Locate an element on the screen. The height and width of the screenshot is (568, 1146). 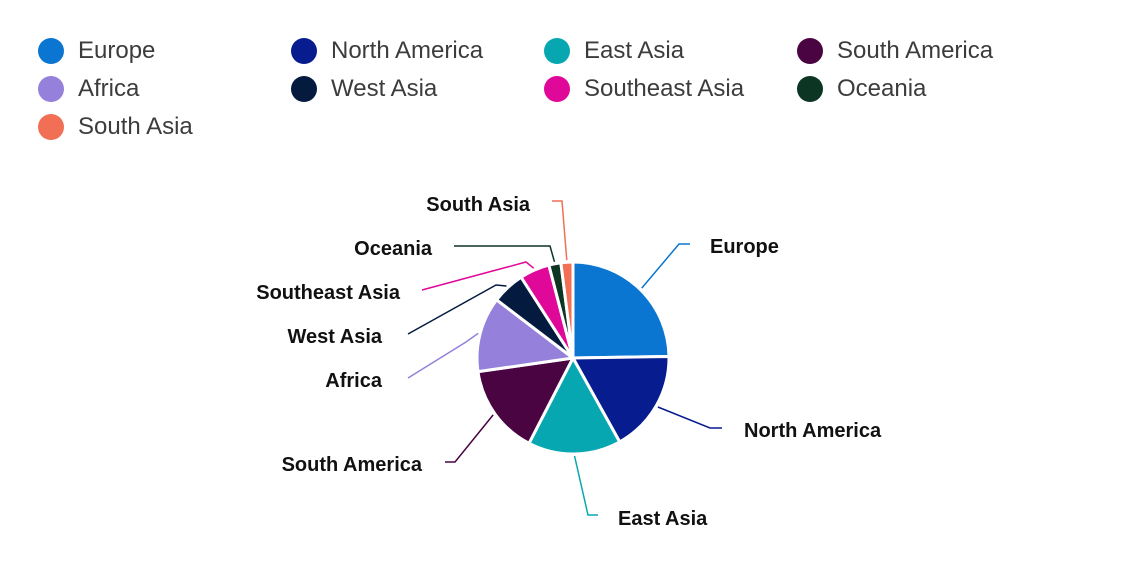
pie-slice-east-asia is located at coordinates (574, 406).